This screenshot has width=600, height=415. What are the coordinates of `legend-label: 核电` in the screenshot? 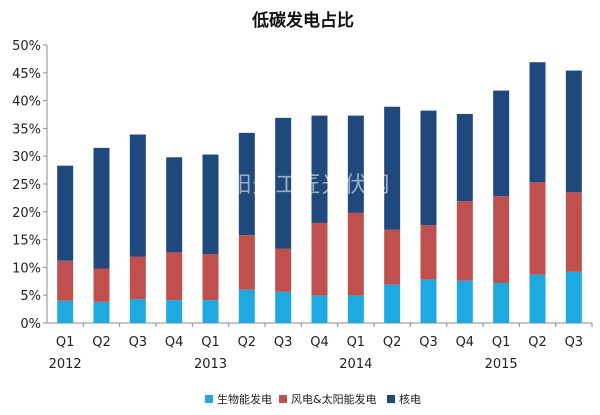 It's located at (410, 399).